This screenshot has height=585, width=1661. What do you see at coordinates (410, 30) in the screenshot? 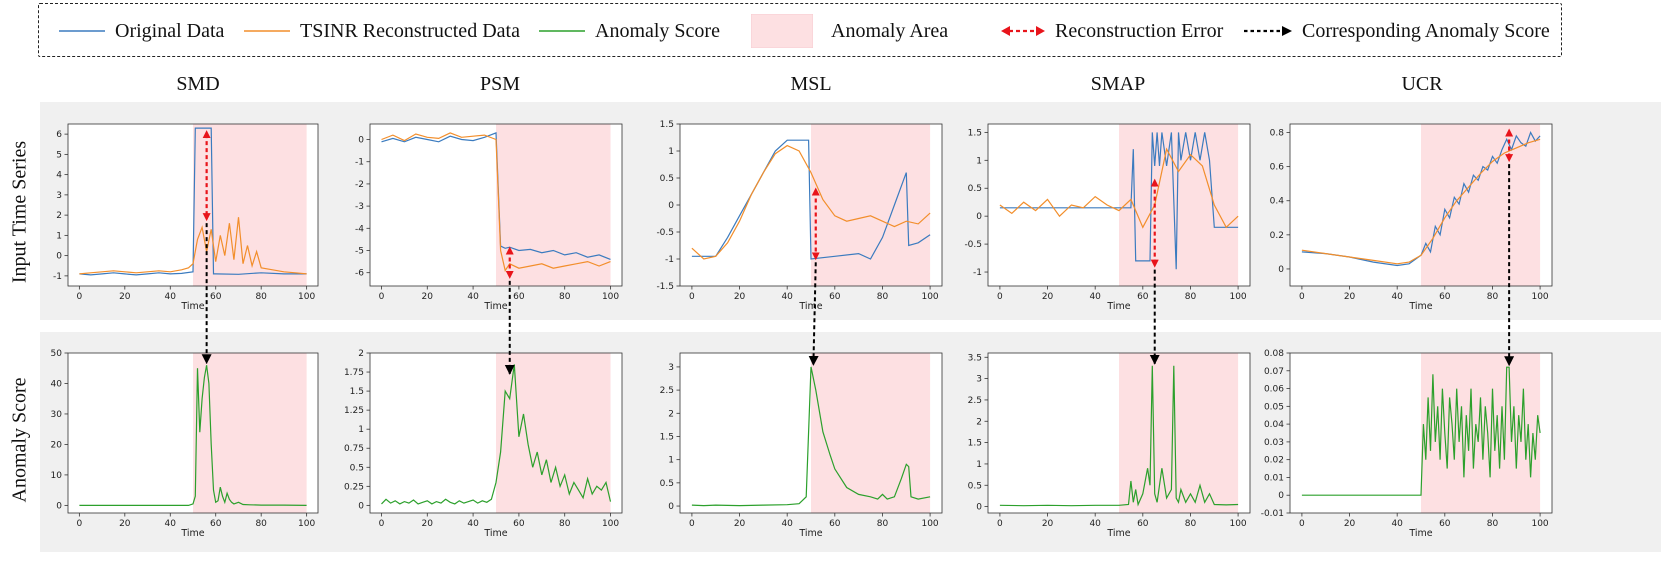
I see `legend-label: TSINR Reconstructed Data` at bounding box center [410, 30].